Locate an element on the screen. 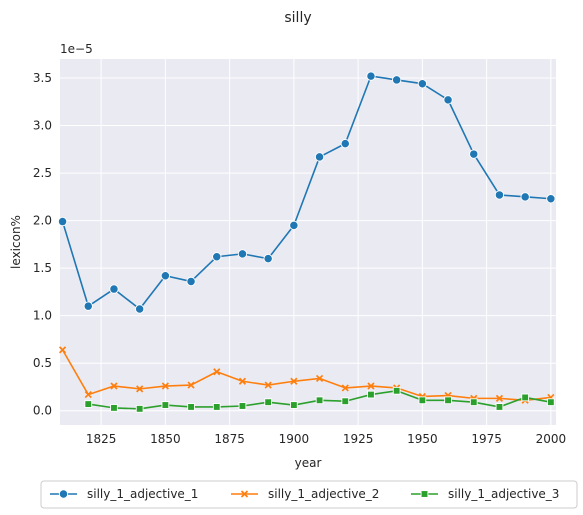  legend-entry-2: silly_1_adjective_2 is located at coordinates (305, 494).